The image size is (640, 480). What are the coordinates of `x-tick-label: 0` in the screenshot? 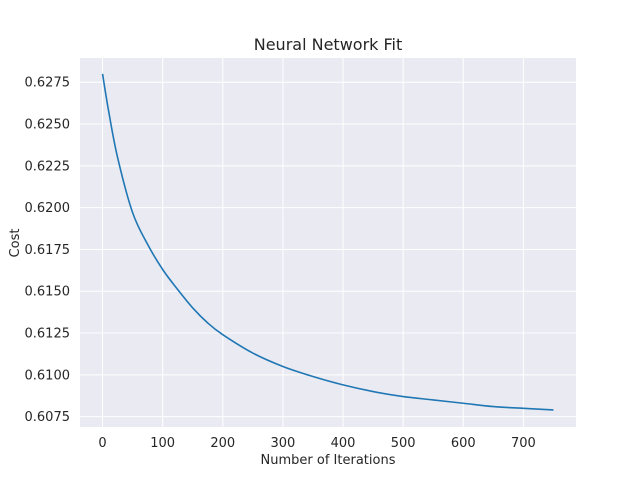 It's located at (102, 443).